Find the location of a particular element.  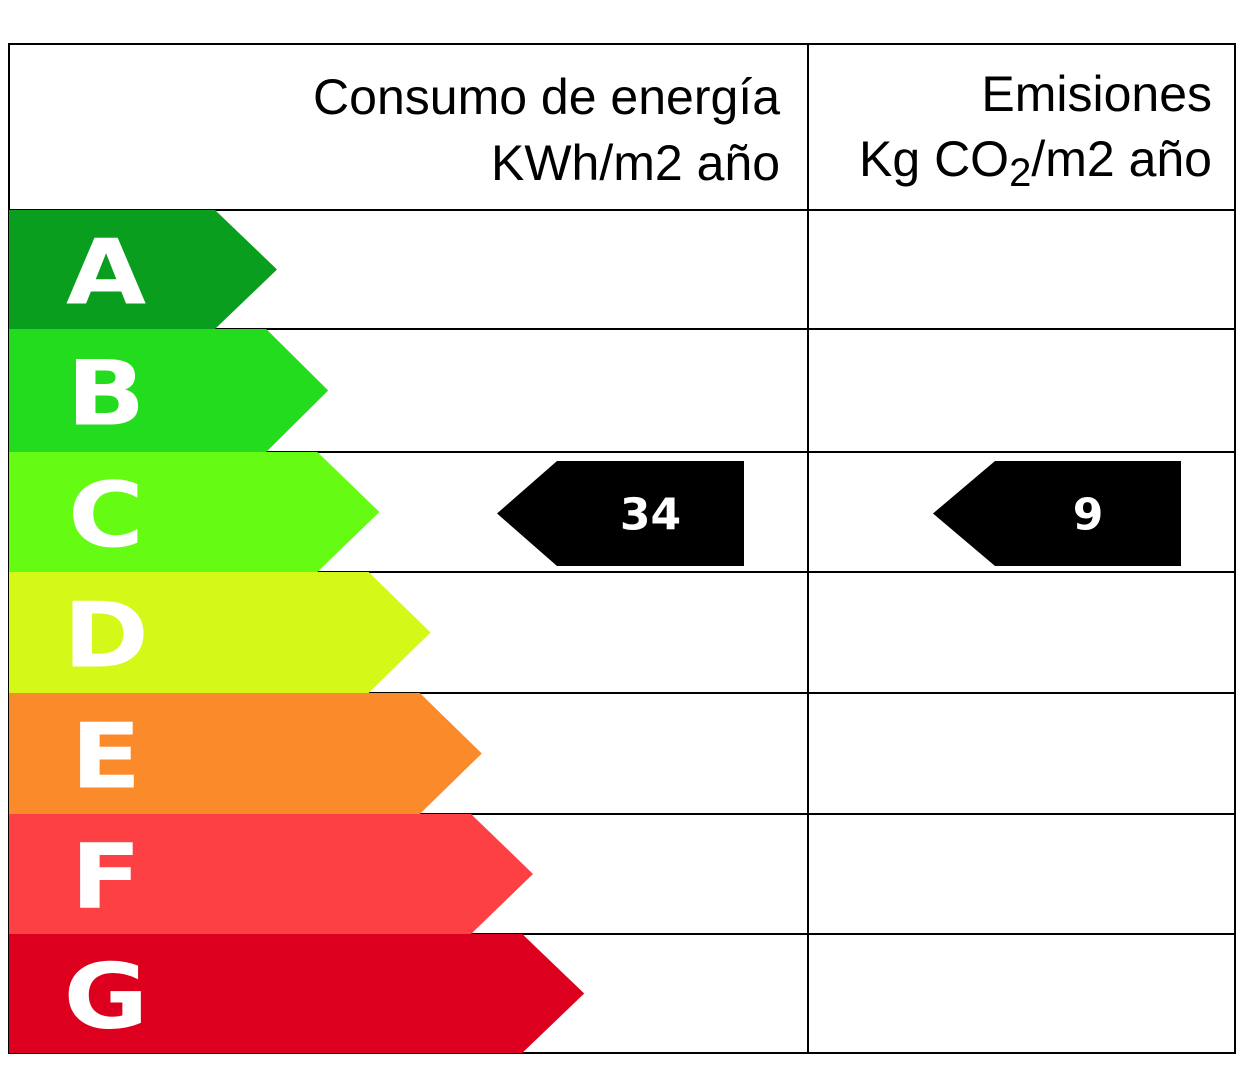

rating-arrow-a is located at coordinates (143, 269).